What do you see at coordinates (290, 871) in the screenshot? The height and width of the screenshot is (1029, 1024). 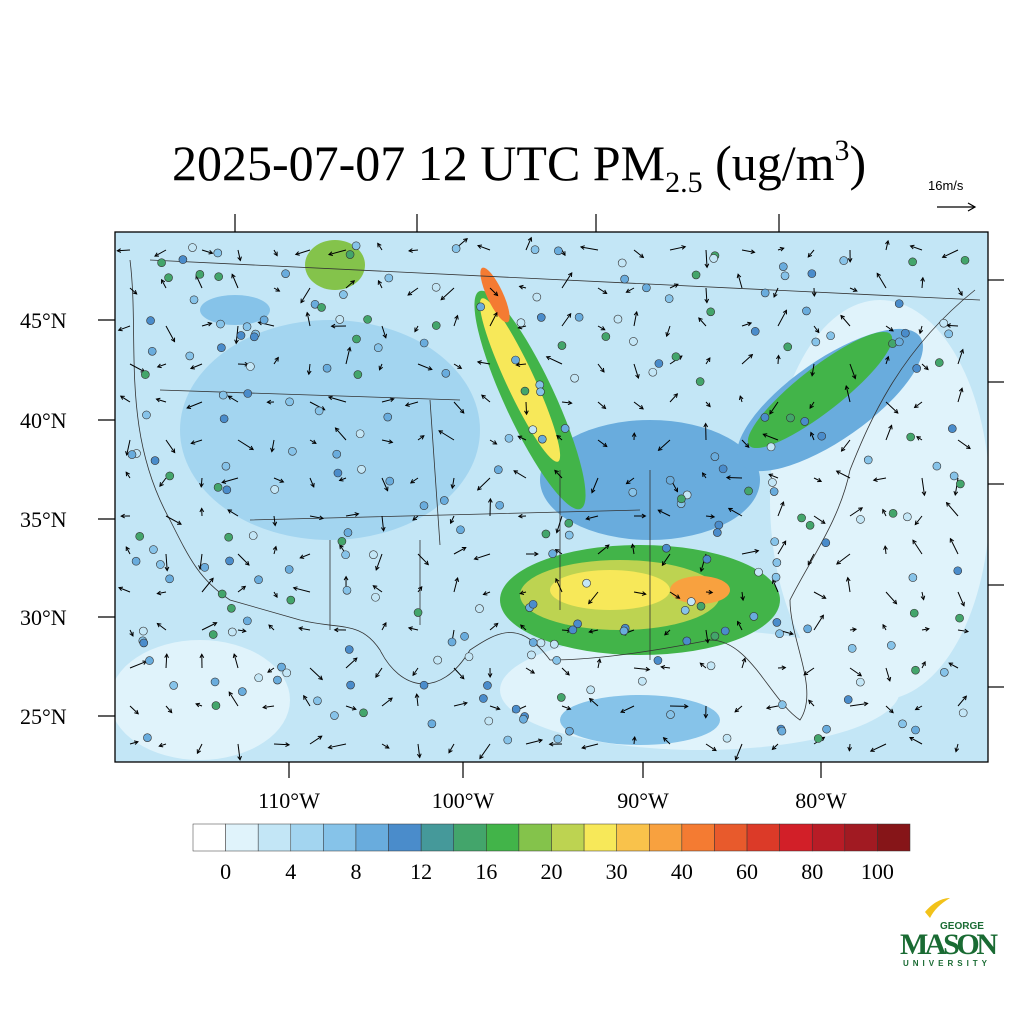 I see `colorbar-tick-label: 4` at bounding box center [290, 871].